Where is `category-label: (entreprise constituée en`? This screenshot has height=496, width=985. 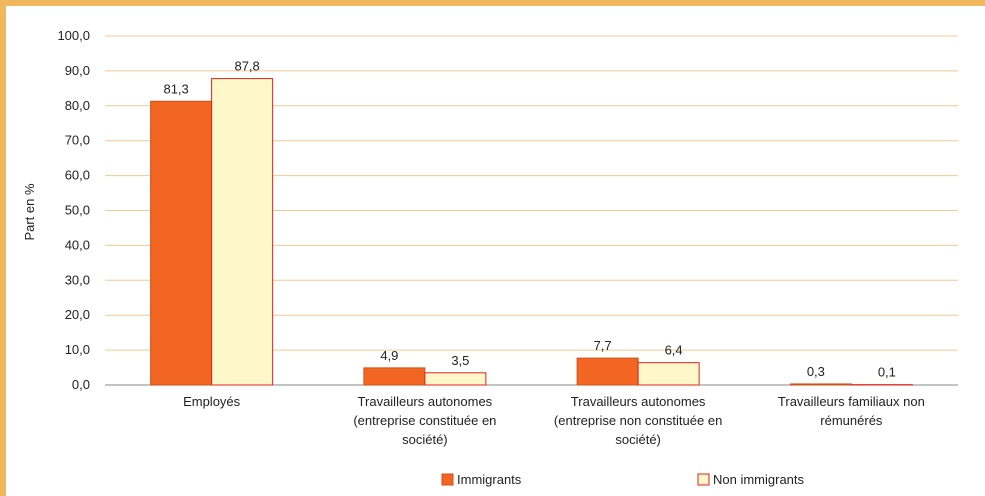
category-label: (entreprise constituée en is located at coordinates (424, 420).